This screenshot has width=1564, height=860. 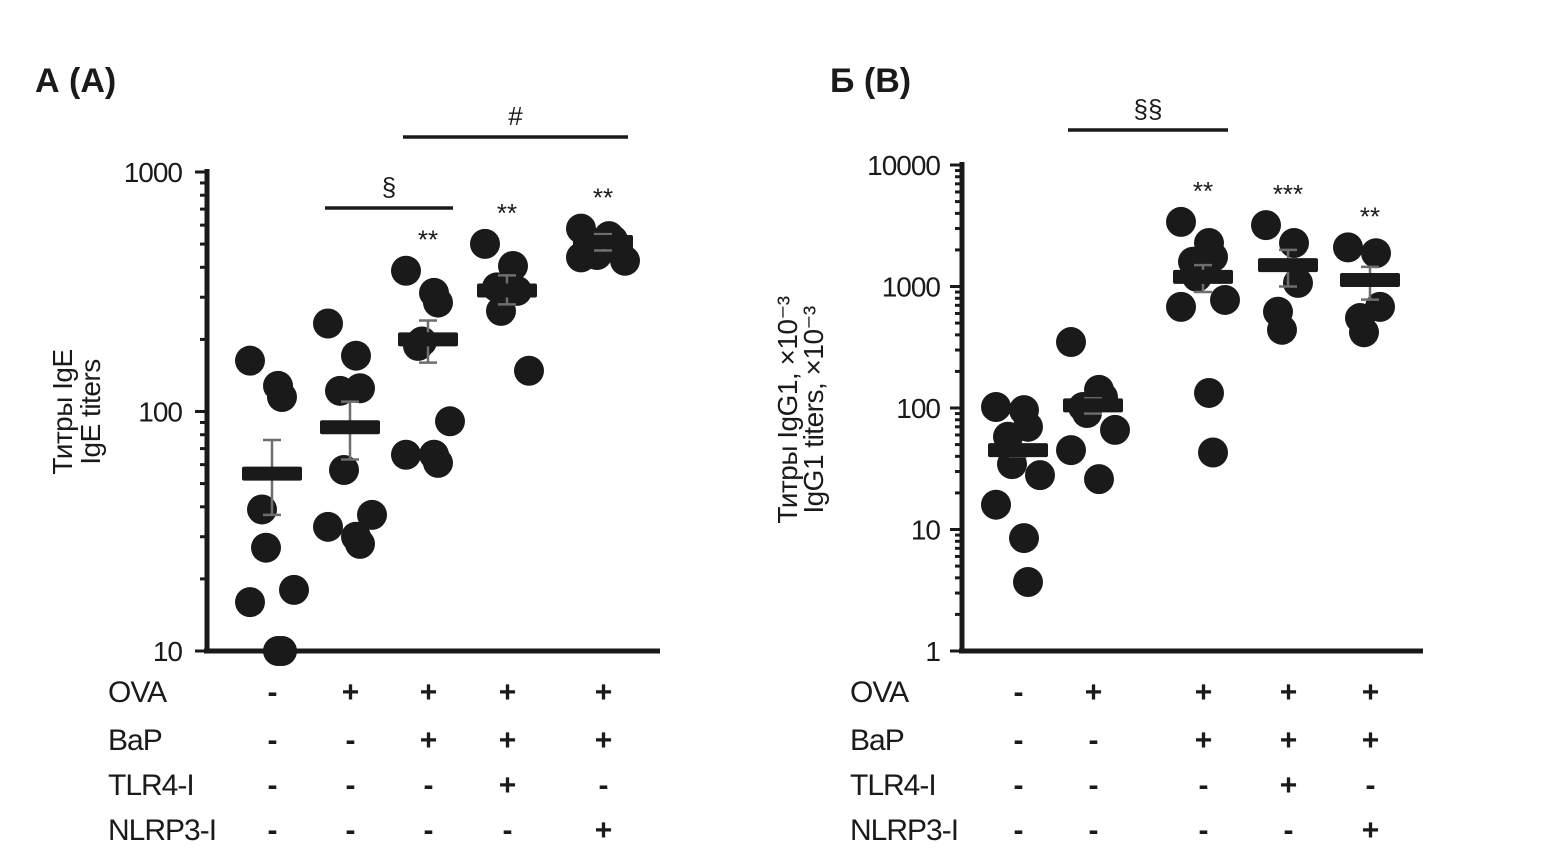 What do you see at coordinates (787, 409) in the screenshot?
I see `y-axis-label: Титры IgG1, ×10⁻³` at bounding box center [787, 409].